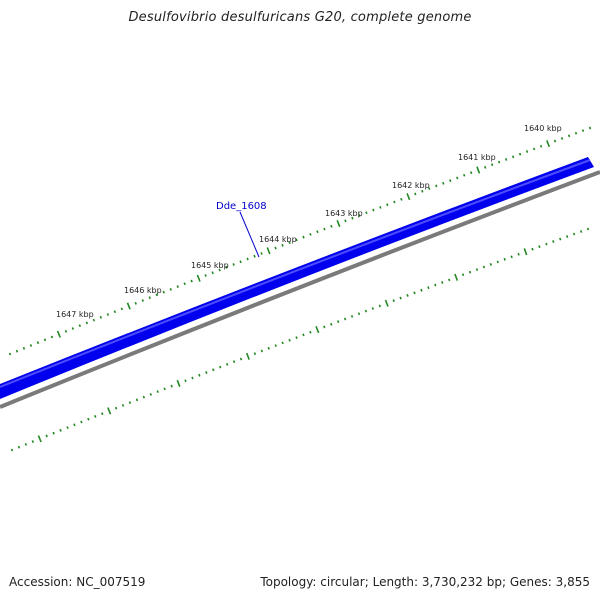 The height and width of the screenshot is (600, 600). Describe the element at coordinates (461, 582) in the screenshot. I see `length-value: 3,730,232 bp` at that location.